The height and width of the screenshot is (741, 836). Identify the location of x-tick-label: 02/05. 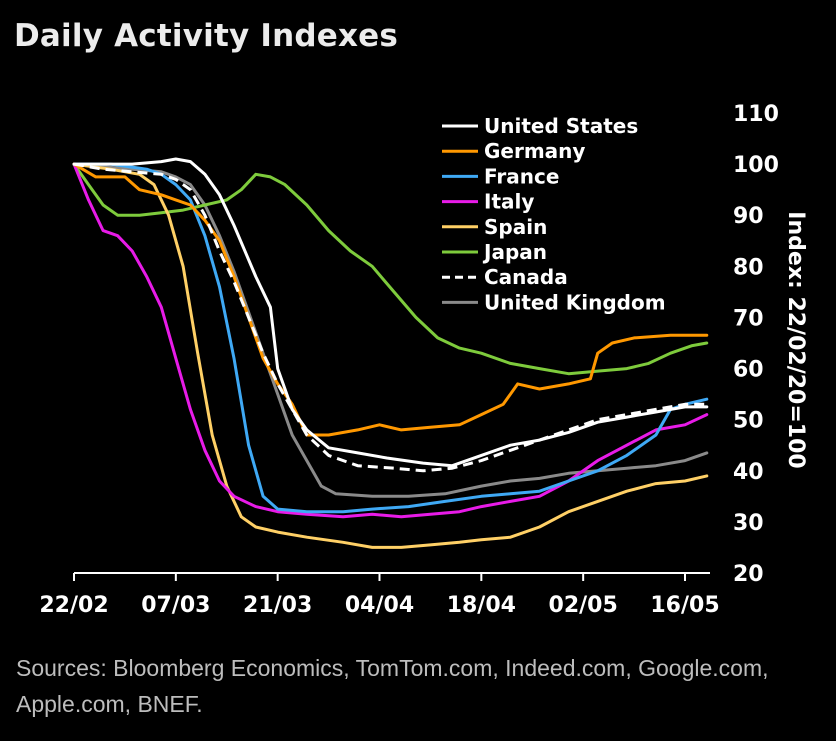
(583, 605).